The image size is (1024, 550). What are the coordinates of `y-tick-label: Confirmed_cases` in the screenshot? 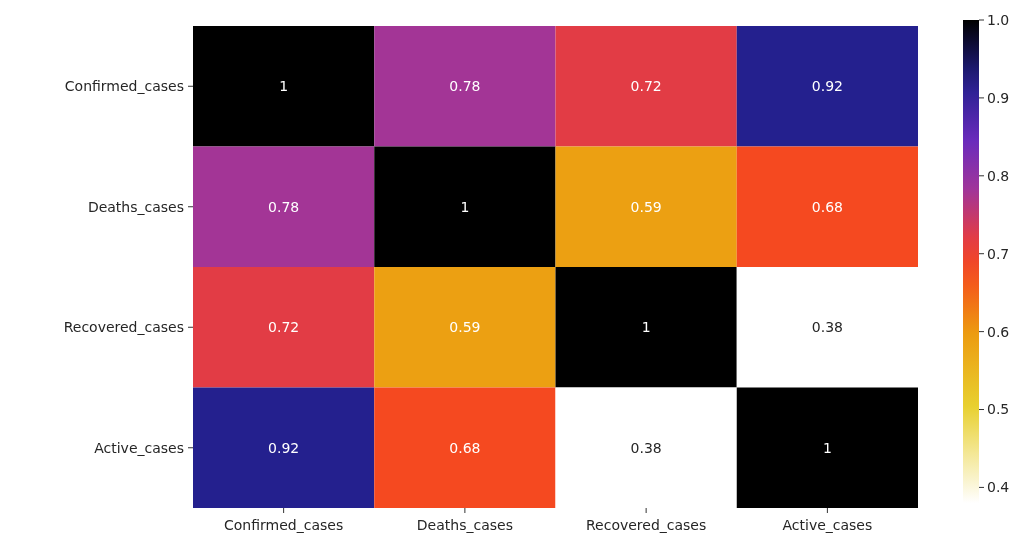 It's located at (124, 86).